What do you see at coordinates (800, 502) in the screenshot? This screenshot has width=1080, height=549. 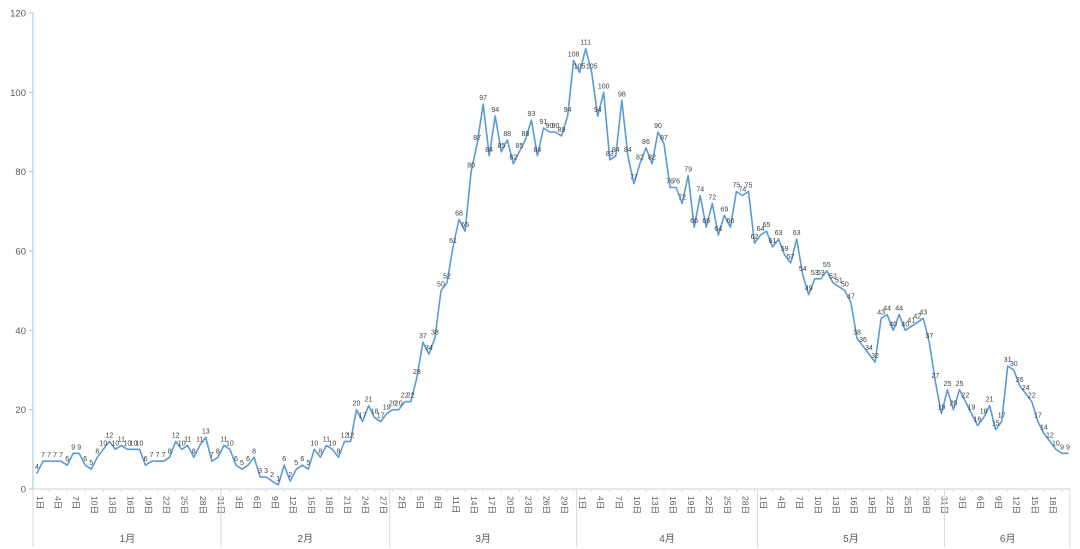 I see `x-tick-label: 7日` at bounding box center [800, 502].